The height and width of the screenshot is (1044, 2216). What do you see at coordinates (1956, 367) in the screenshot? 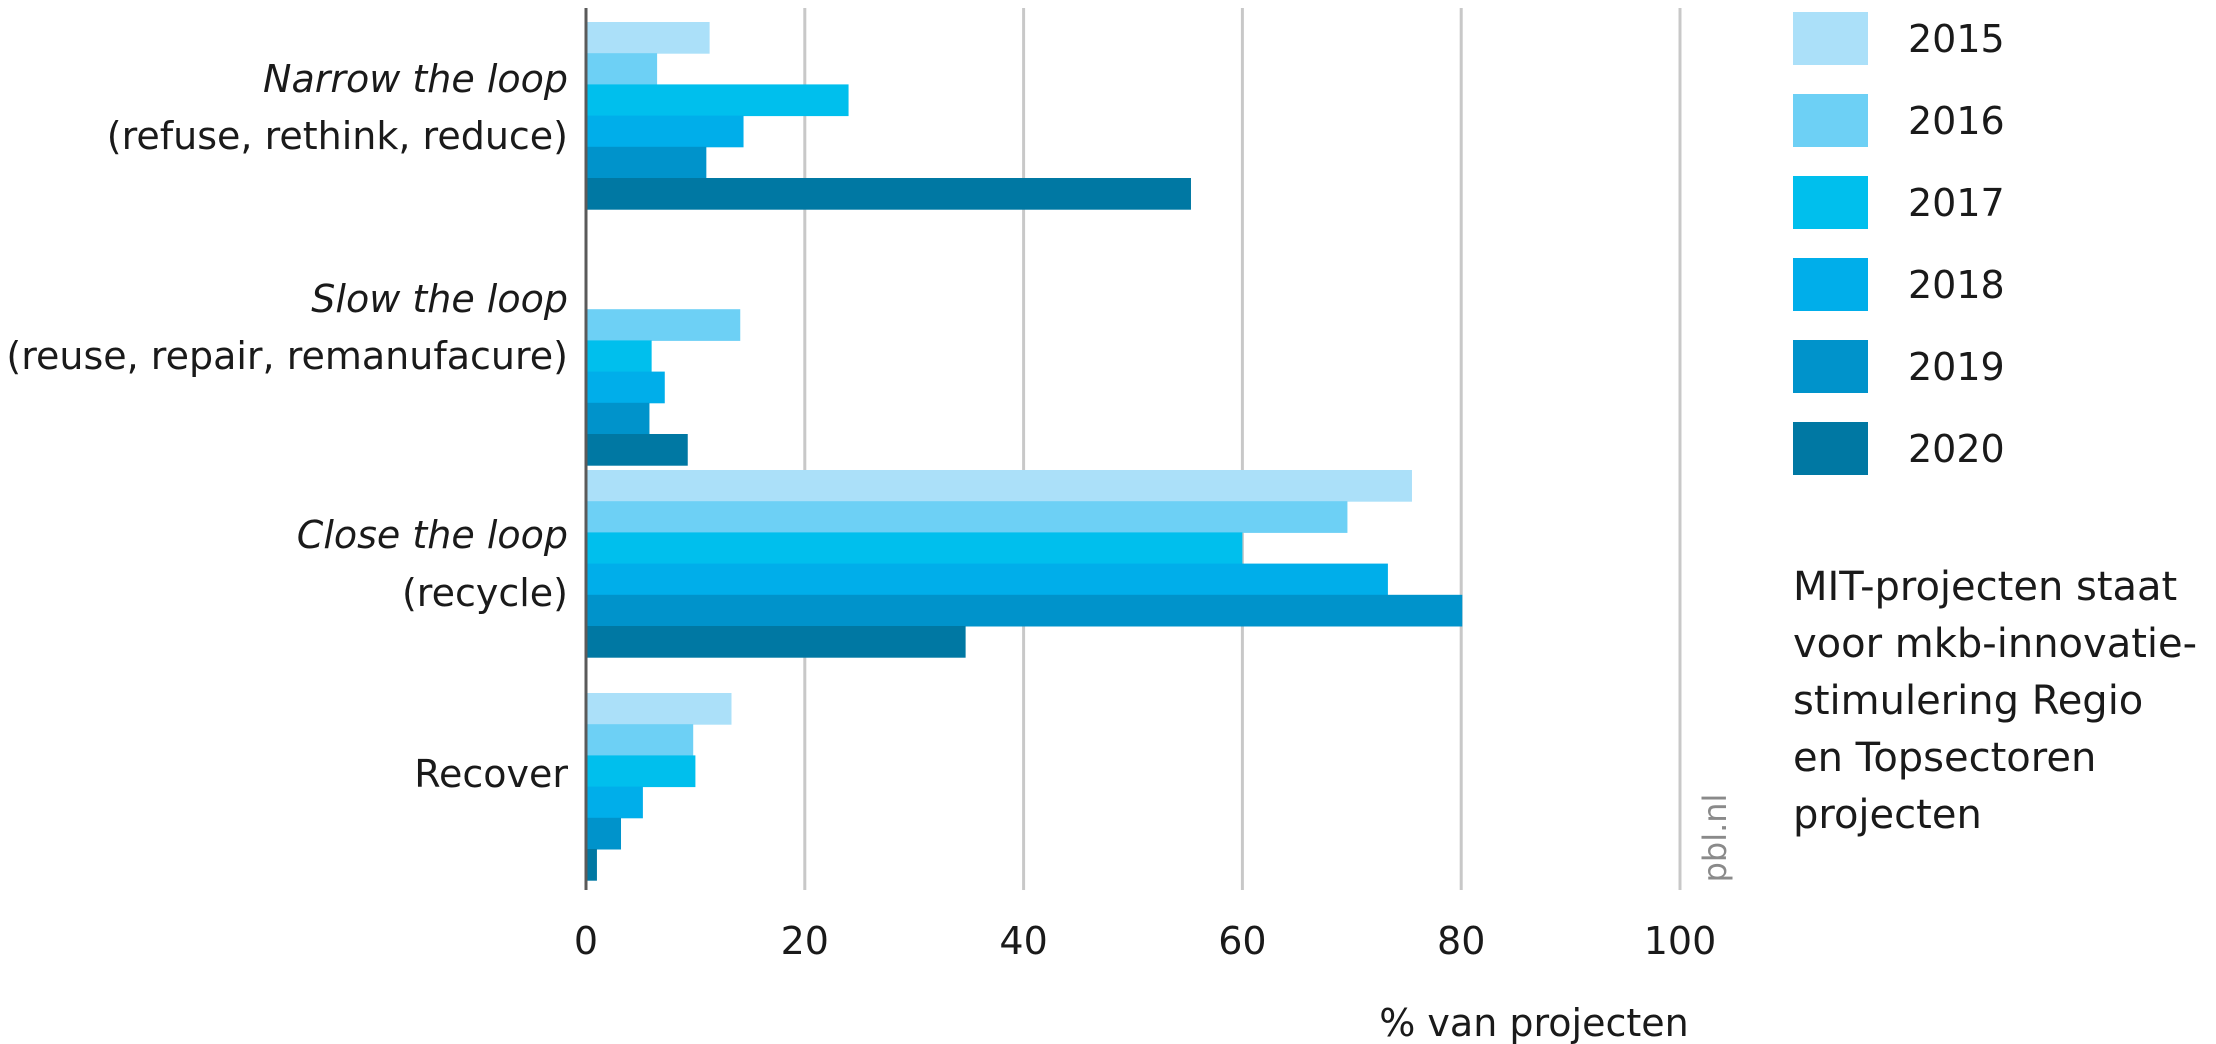
I see `legend-label-2019: 2019` at bounding box center [1956, 367].